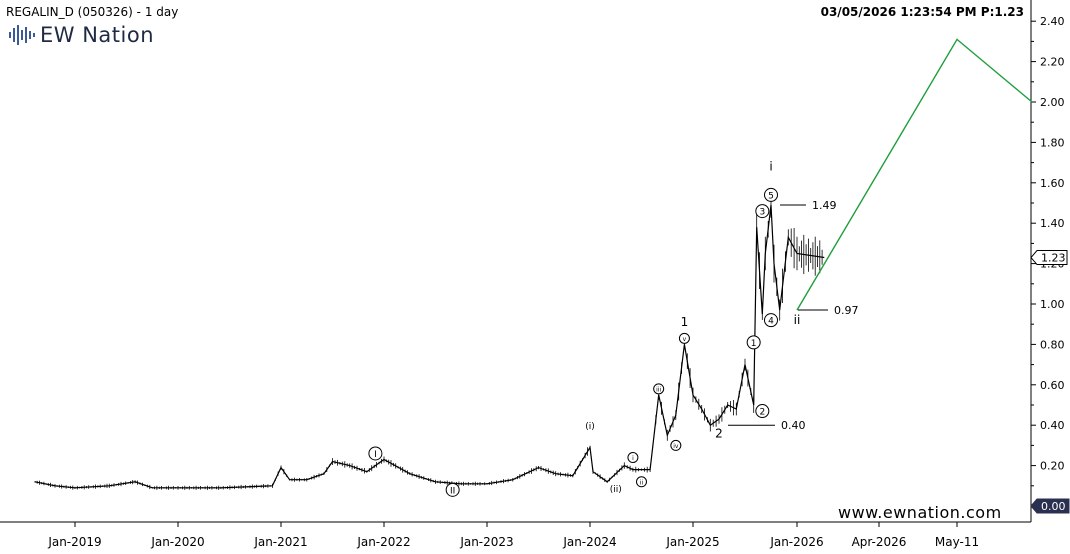 The width and height of the screenshot is (1070, 554). I want to click on y-tick-label: 2.00, so click(1052, 102).